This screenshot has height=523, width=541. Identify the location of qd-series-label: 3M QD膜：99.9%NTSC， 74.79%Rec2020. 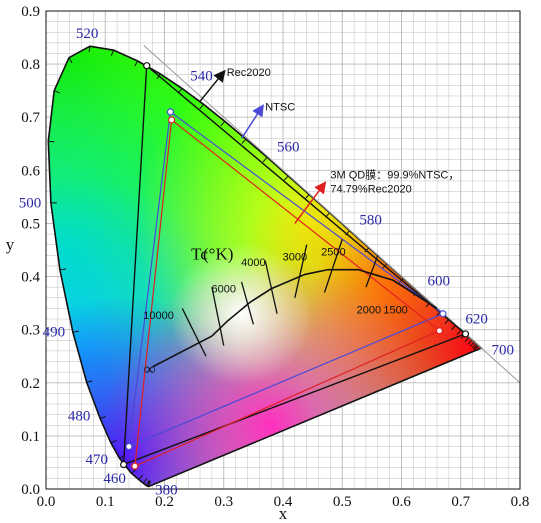
(394, 181).